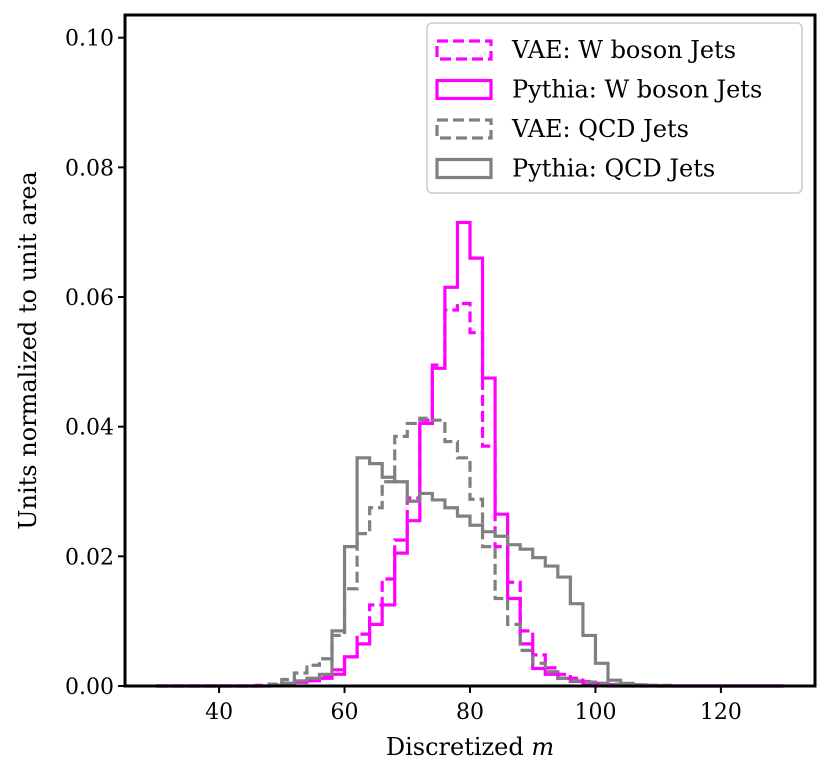  I want to click on y-tick-label: 0.06, so click(89, 298).